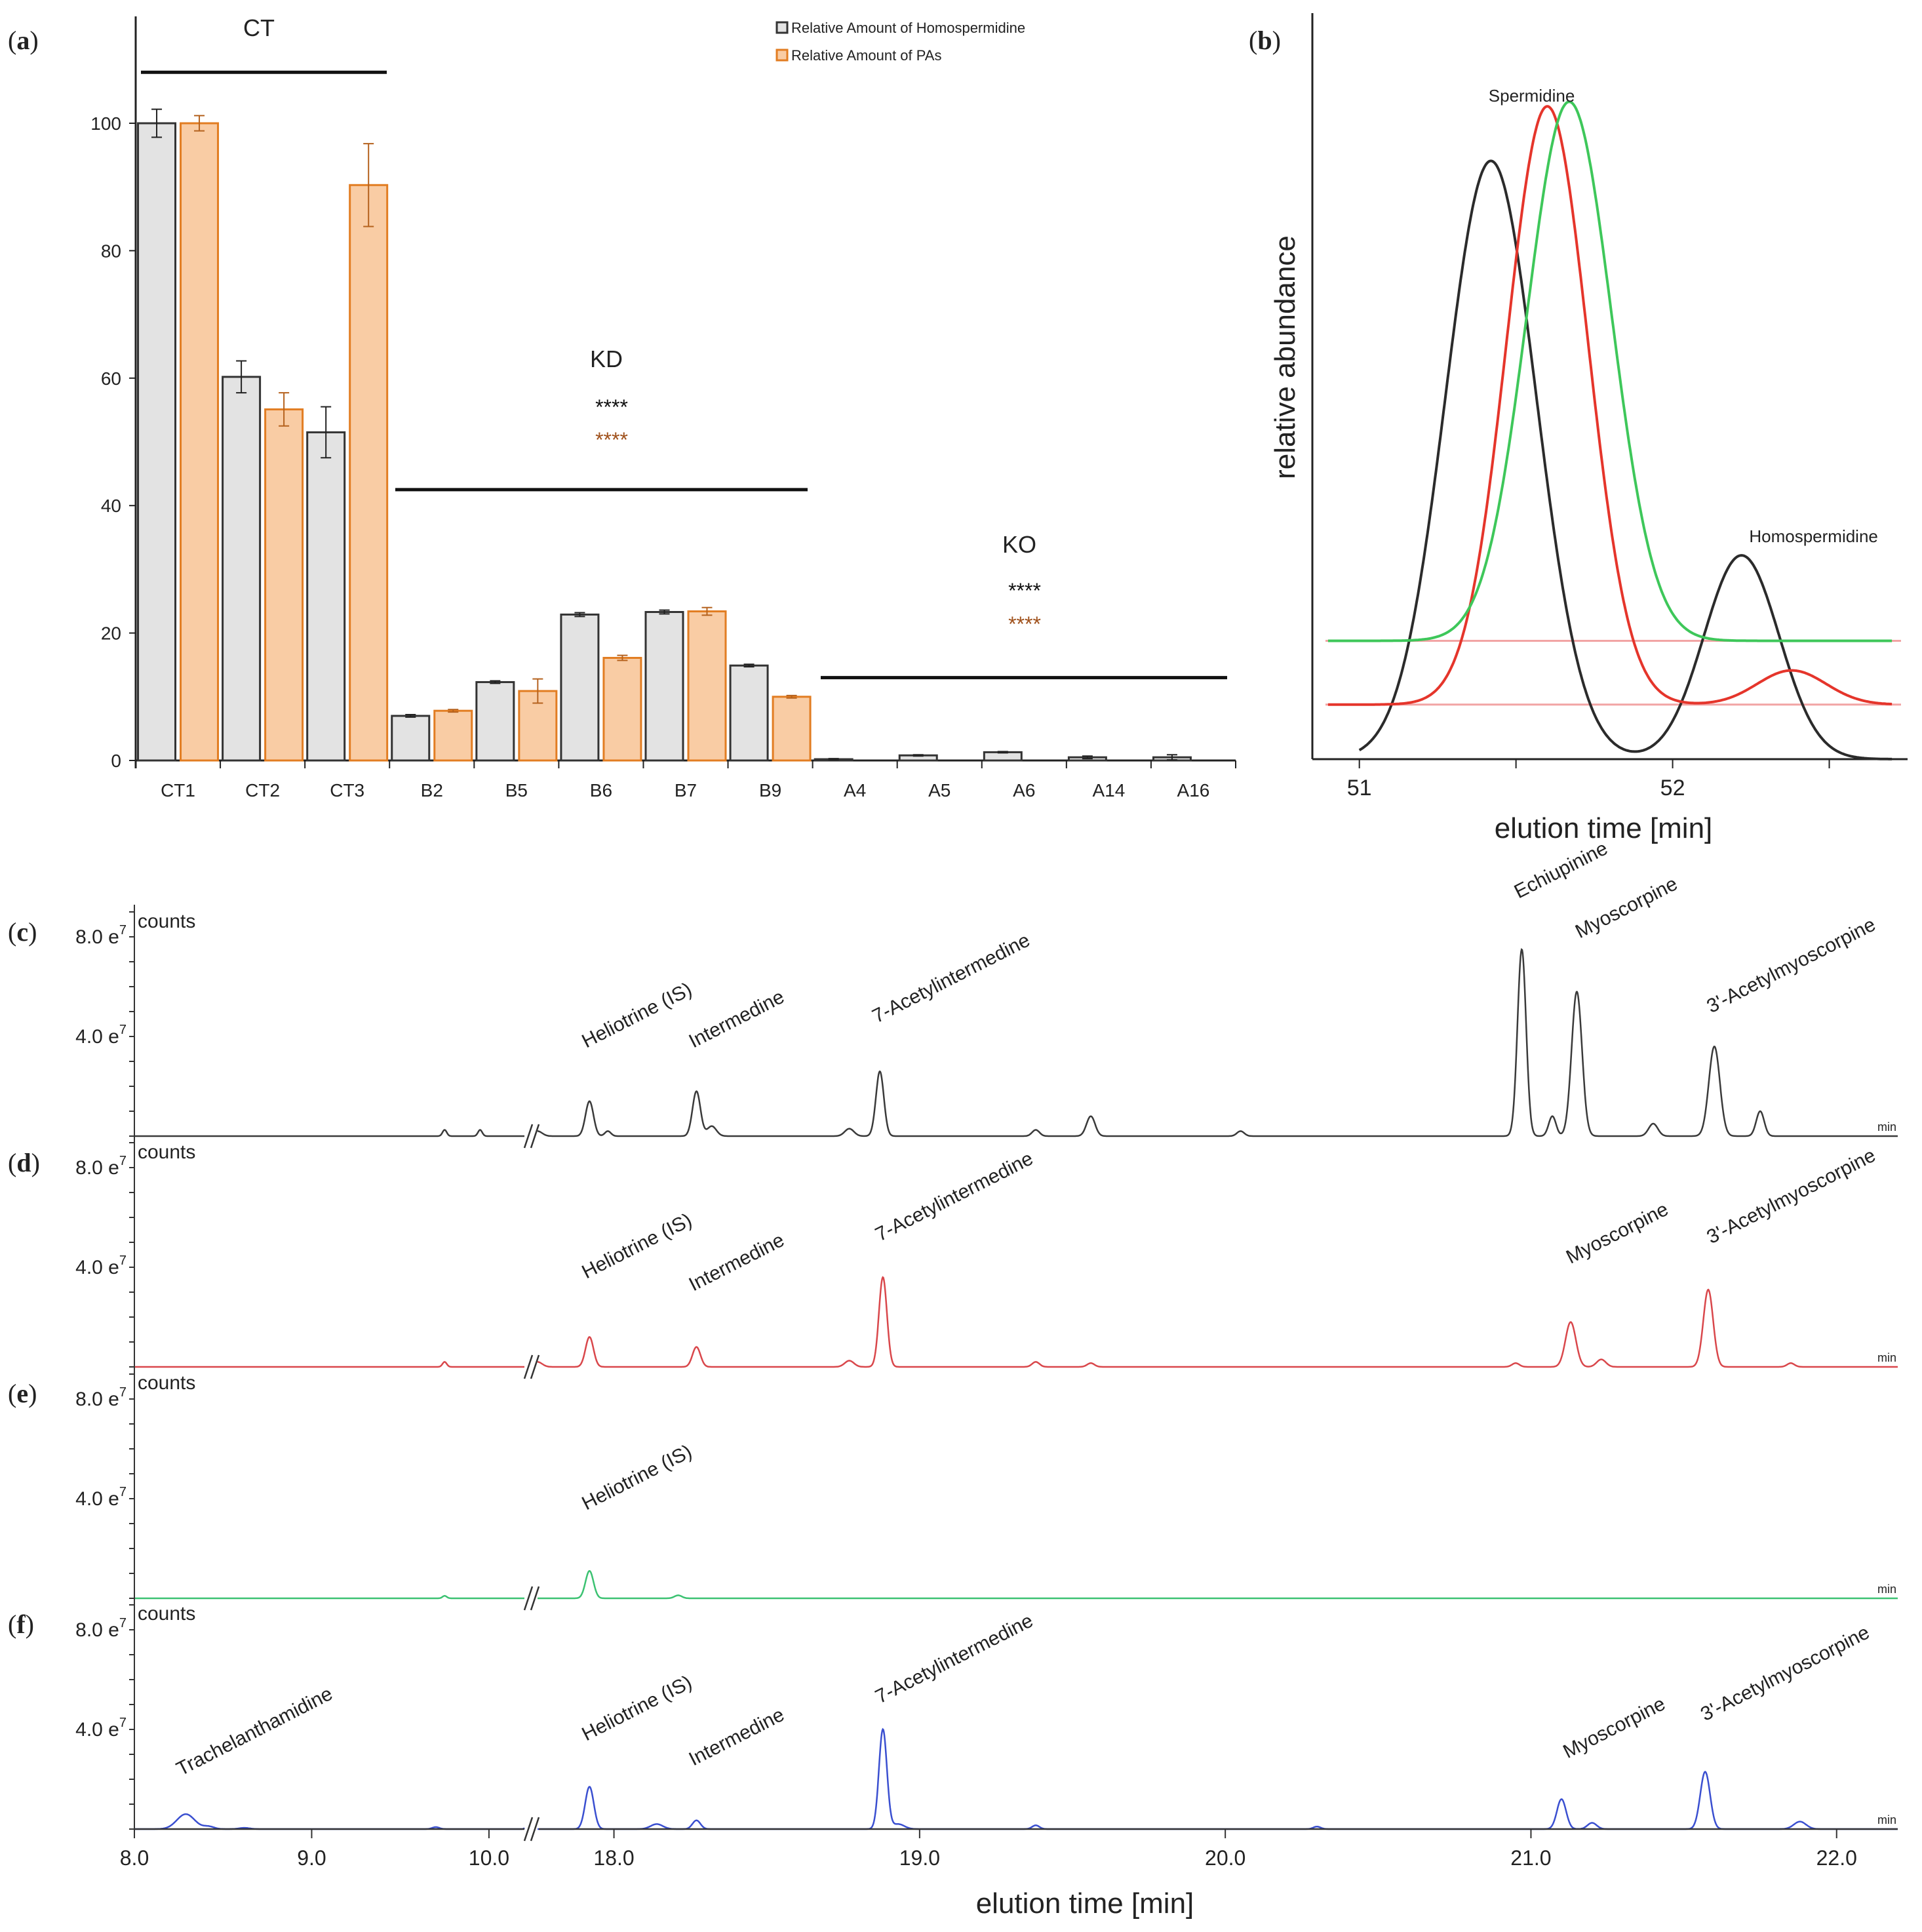  Describe the element at coordinates (1265, 40) in the screenshot. I see `panel-label-b: (b)` at that location.